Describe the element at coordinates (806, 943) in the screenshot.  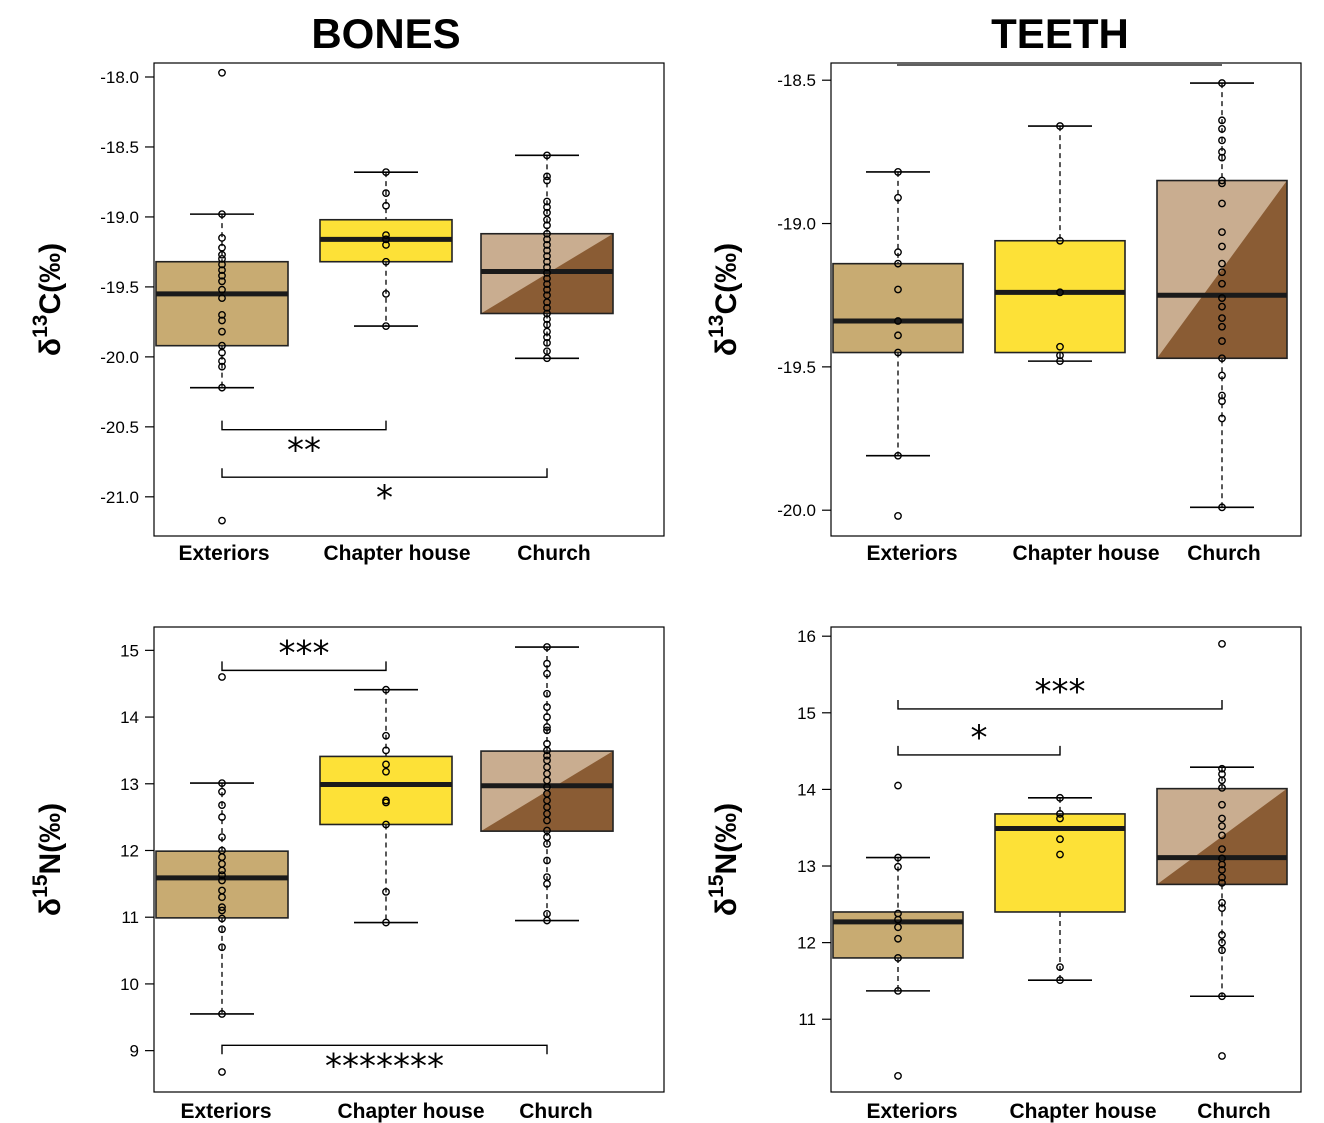
I see `y-tick-label: 12` at that location.